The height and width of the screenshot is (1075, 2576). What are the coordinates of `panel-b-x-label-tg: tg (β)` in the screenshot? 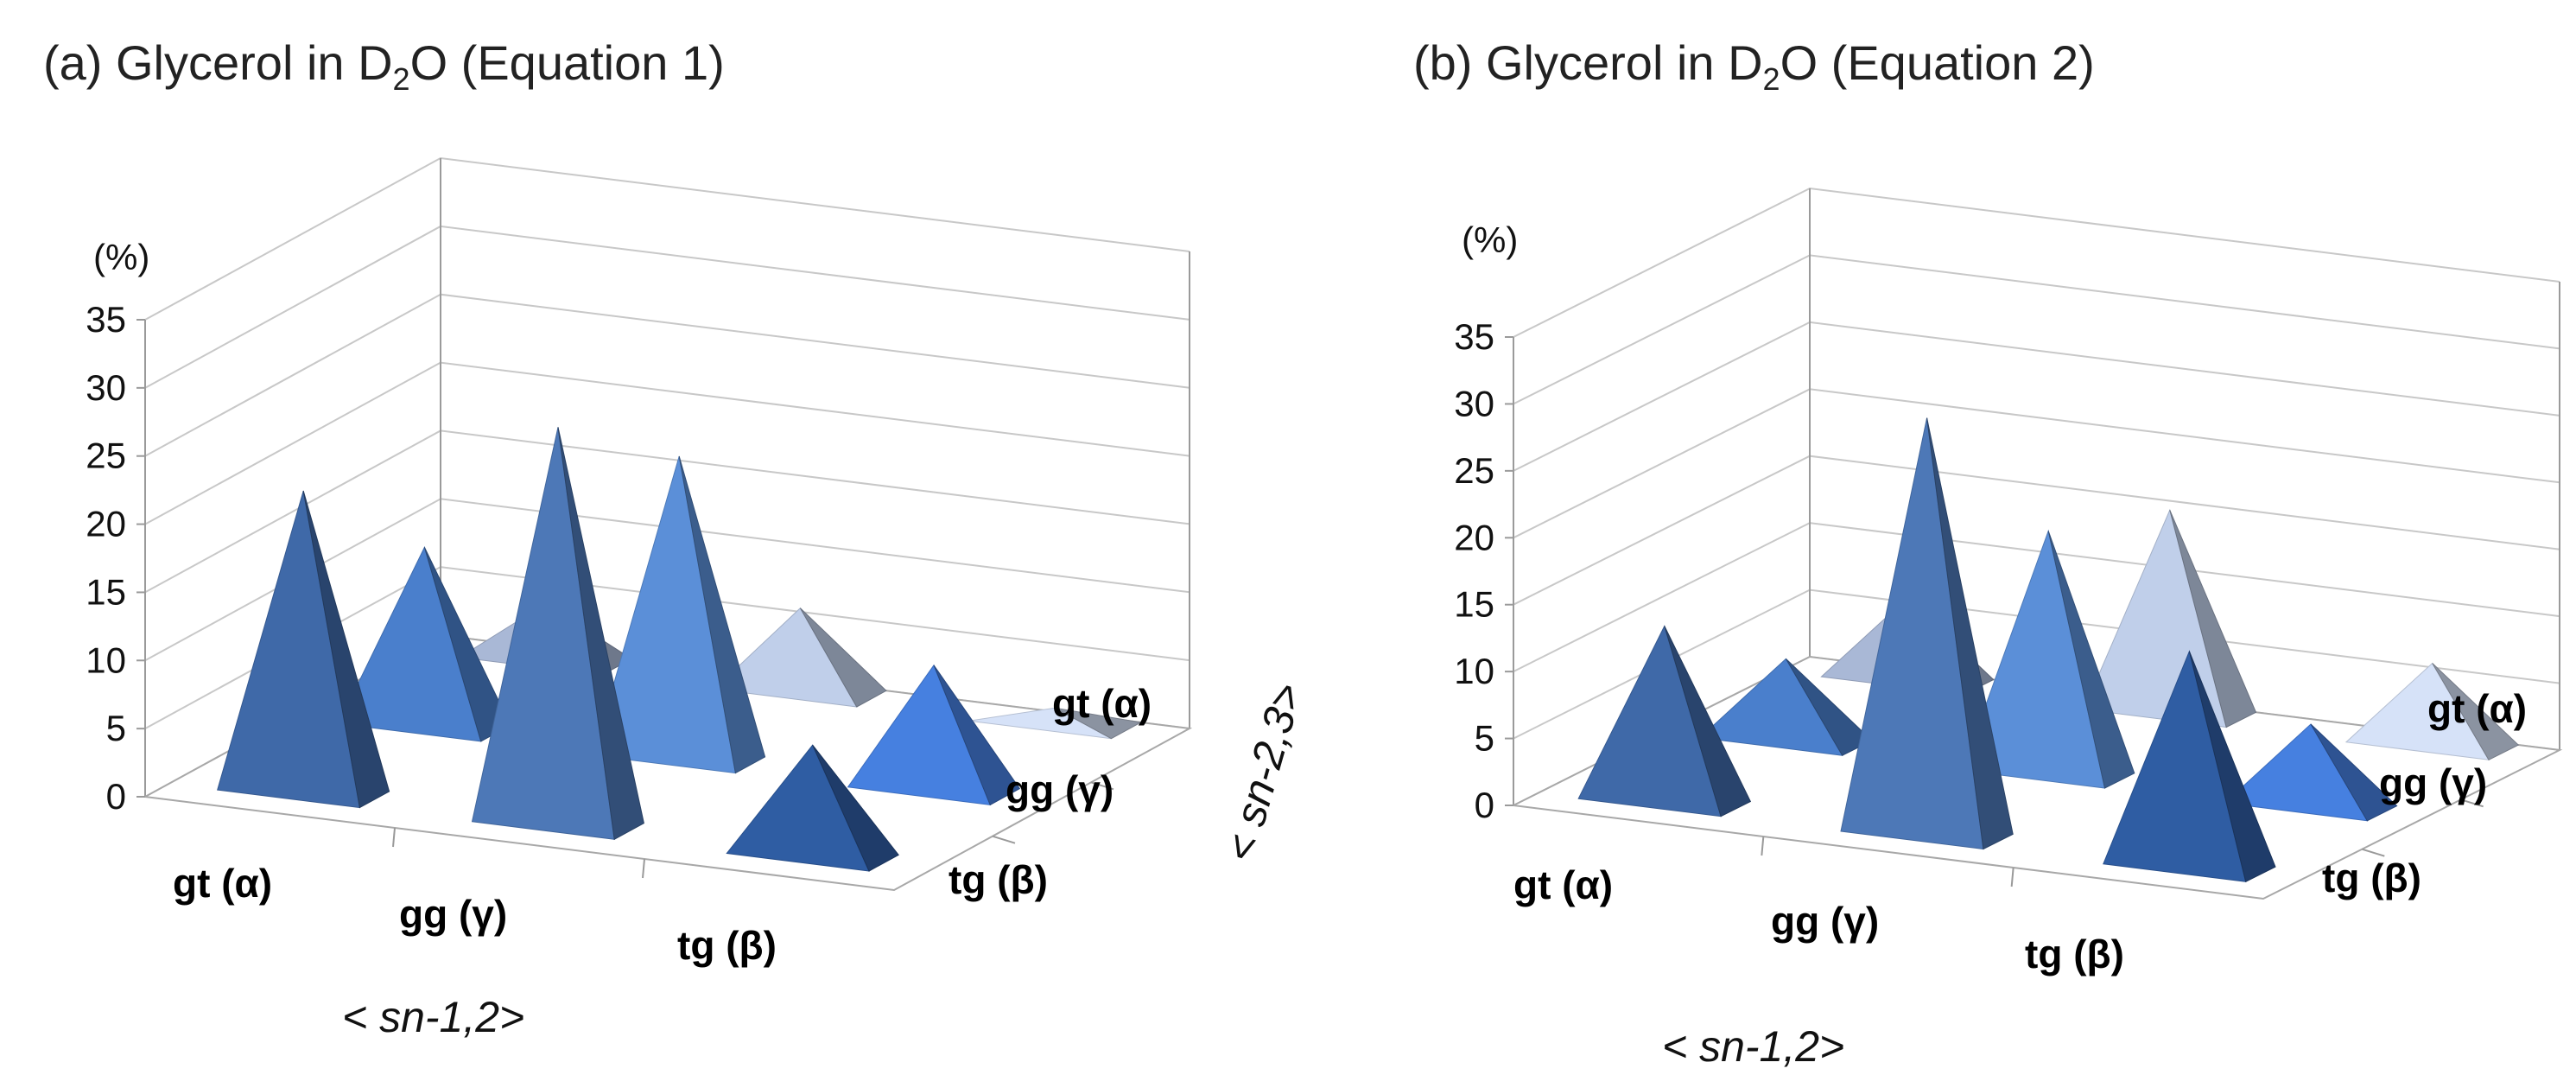 It's located at (2074, 954).